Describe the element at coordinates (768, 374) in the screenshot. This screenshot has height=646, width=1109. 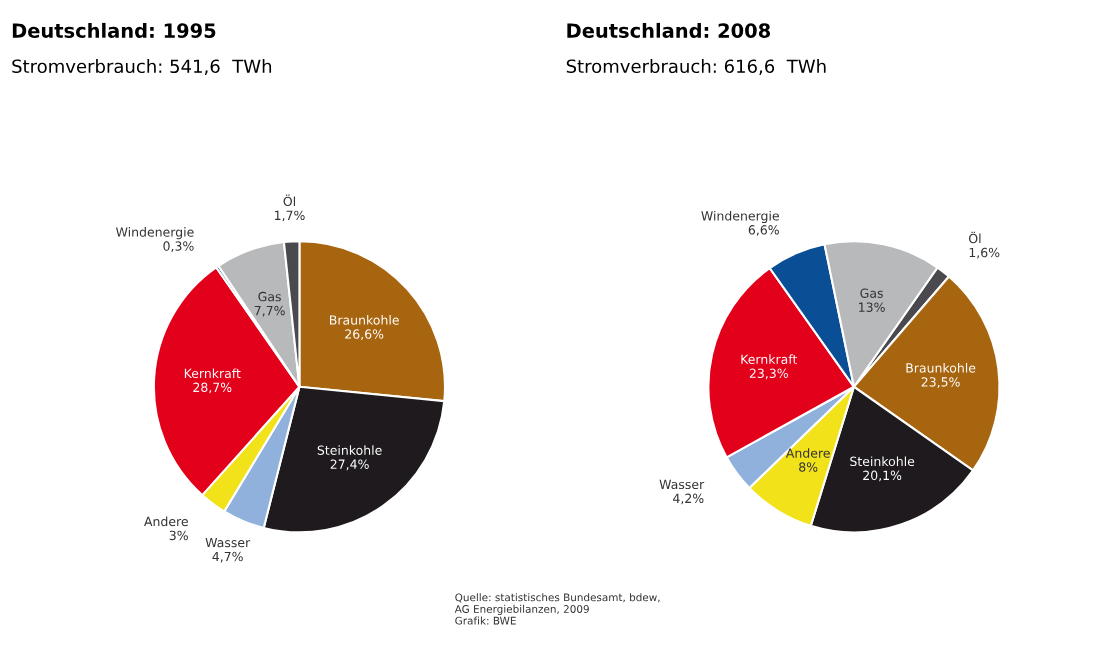
I see `data-label: 23,3%` at that location.